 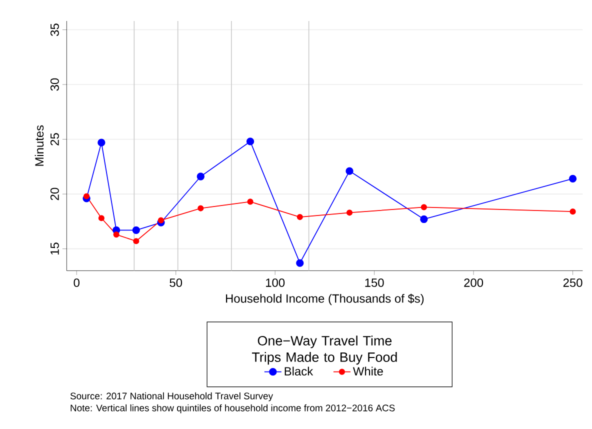 I want to click on legend-label: White, so click(x=367, y=371).